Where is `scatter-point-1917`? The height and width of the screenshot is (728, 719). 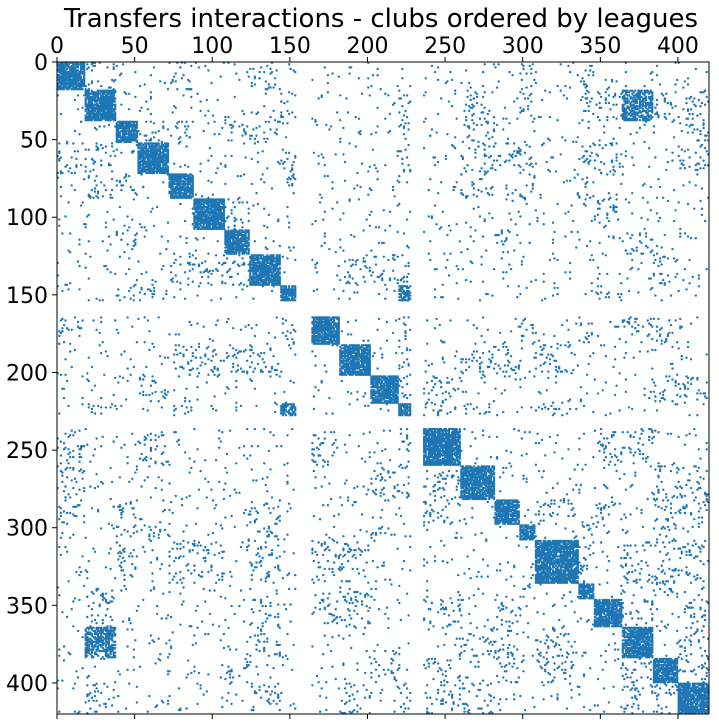
scatter-point-1917 is located at coordinates (248, 239).